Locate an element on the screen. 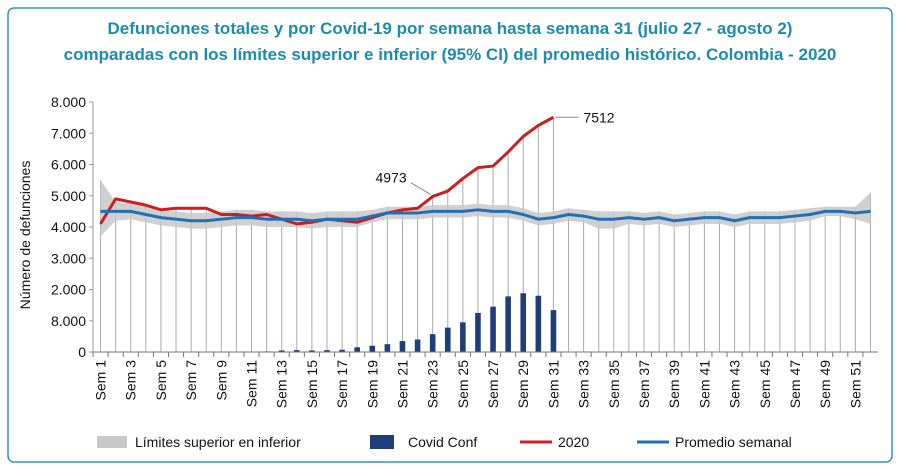 The height and width of the screenshot is (470, 900). x-tick-label: Sem 21 is located at coordinates (402, 384).